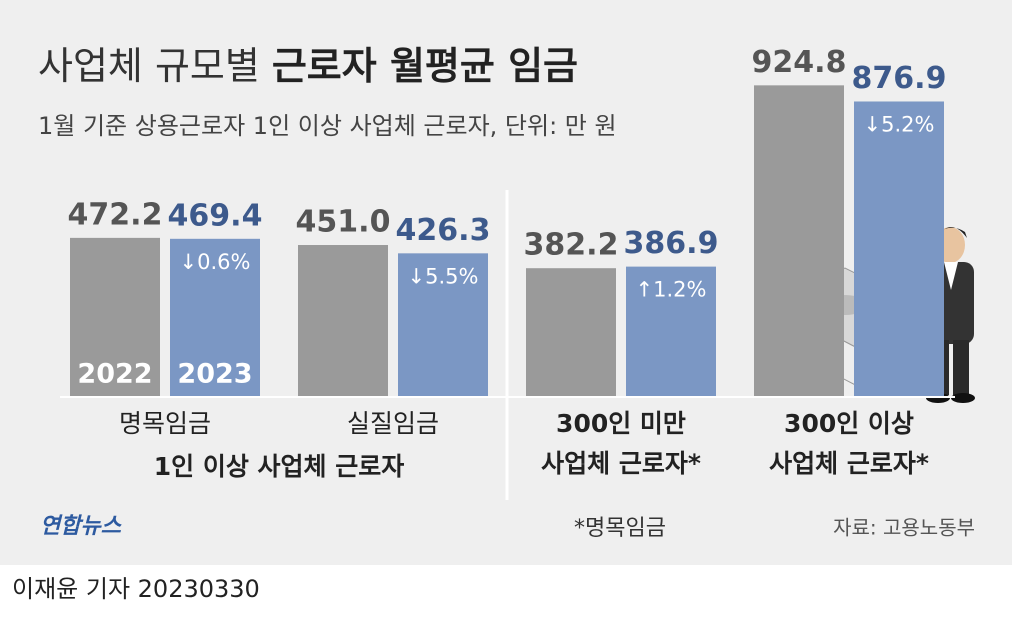 The height and width of the screenshot is (619, 1012). Describe the element at coordinates (114, 374) in the screenshot. I see `legend-label: 2022` at that location.